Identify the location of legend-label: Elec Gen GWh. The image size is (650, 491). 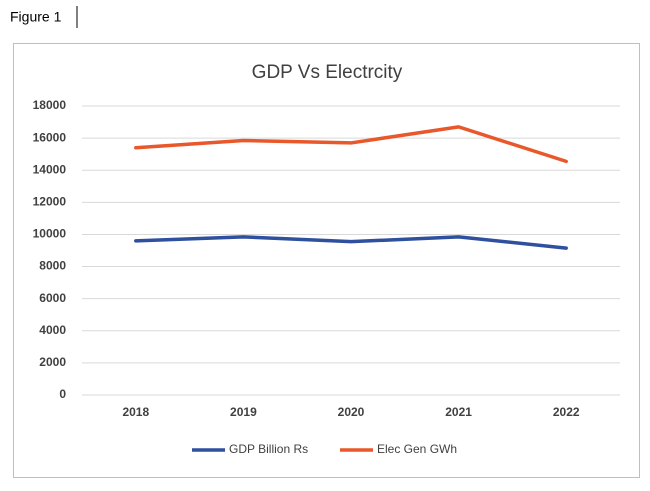
(417, 449).